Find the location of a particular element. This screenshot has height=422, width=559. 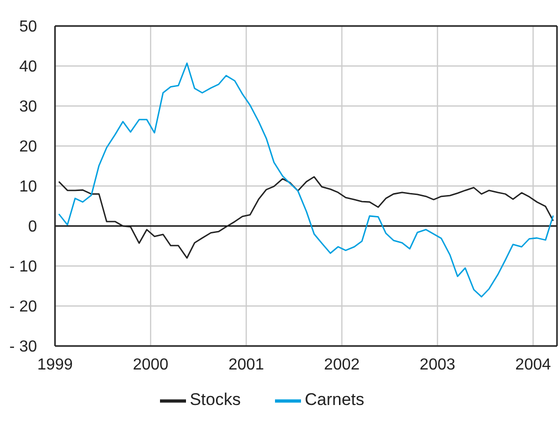

x-tick-label: 2004 is located at coordinates (533, 365).